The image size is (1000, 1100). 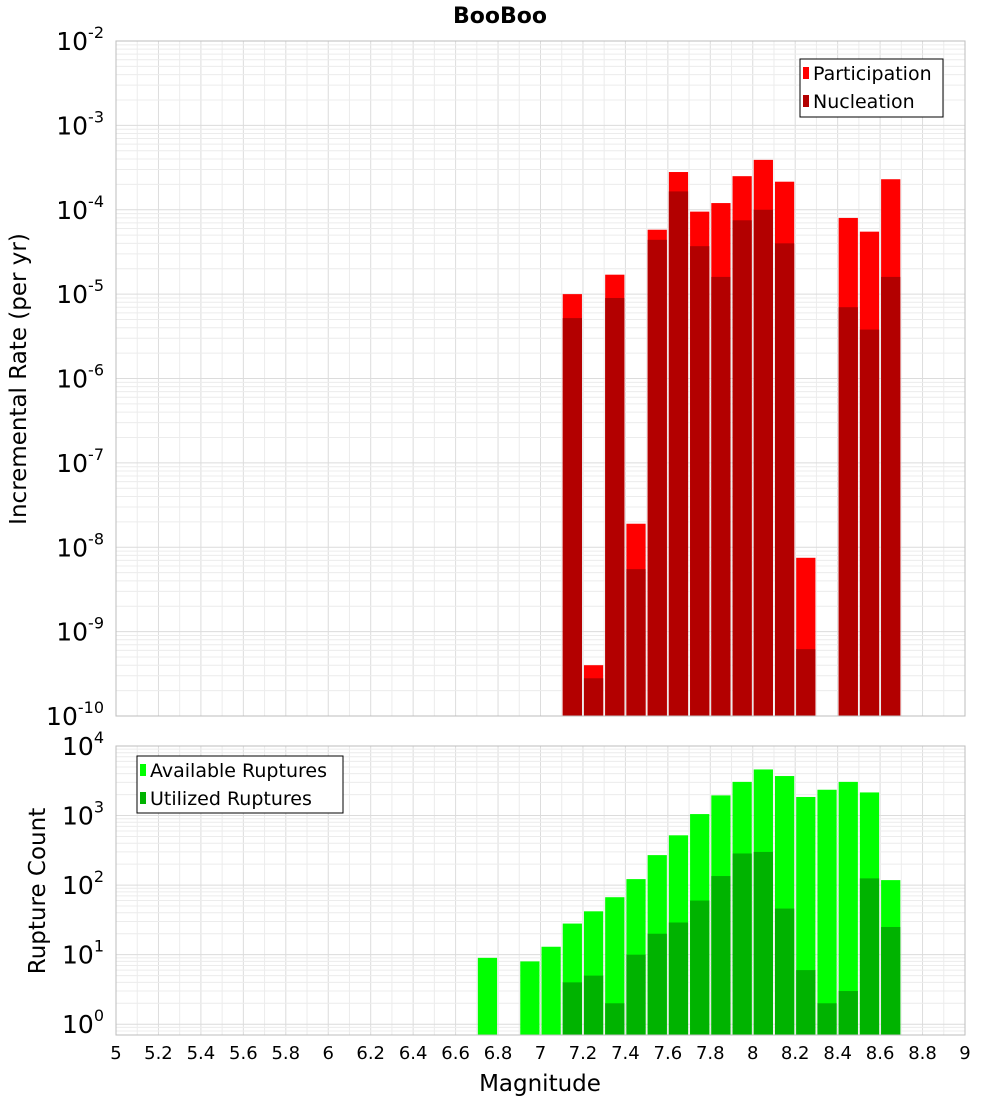 I want to click on chart-title: BooBoo, so click(x=500, y=16).